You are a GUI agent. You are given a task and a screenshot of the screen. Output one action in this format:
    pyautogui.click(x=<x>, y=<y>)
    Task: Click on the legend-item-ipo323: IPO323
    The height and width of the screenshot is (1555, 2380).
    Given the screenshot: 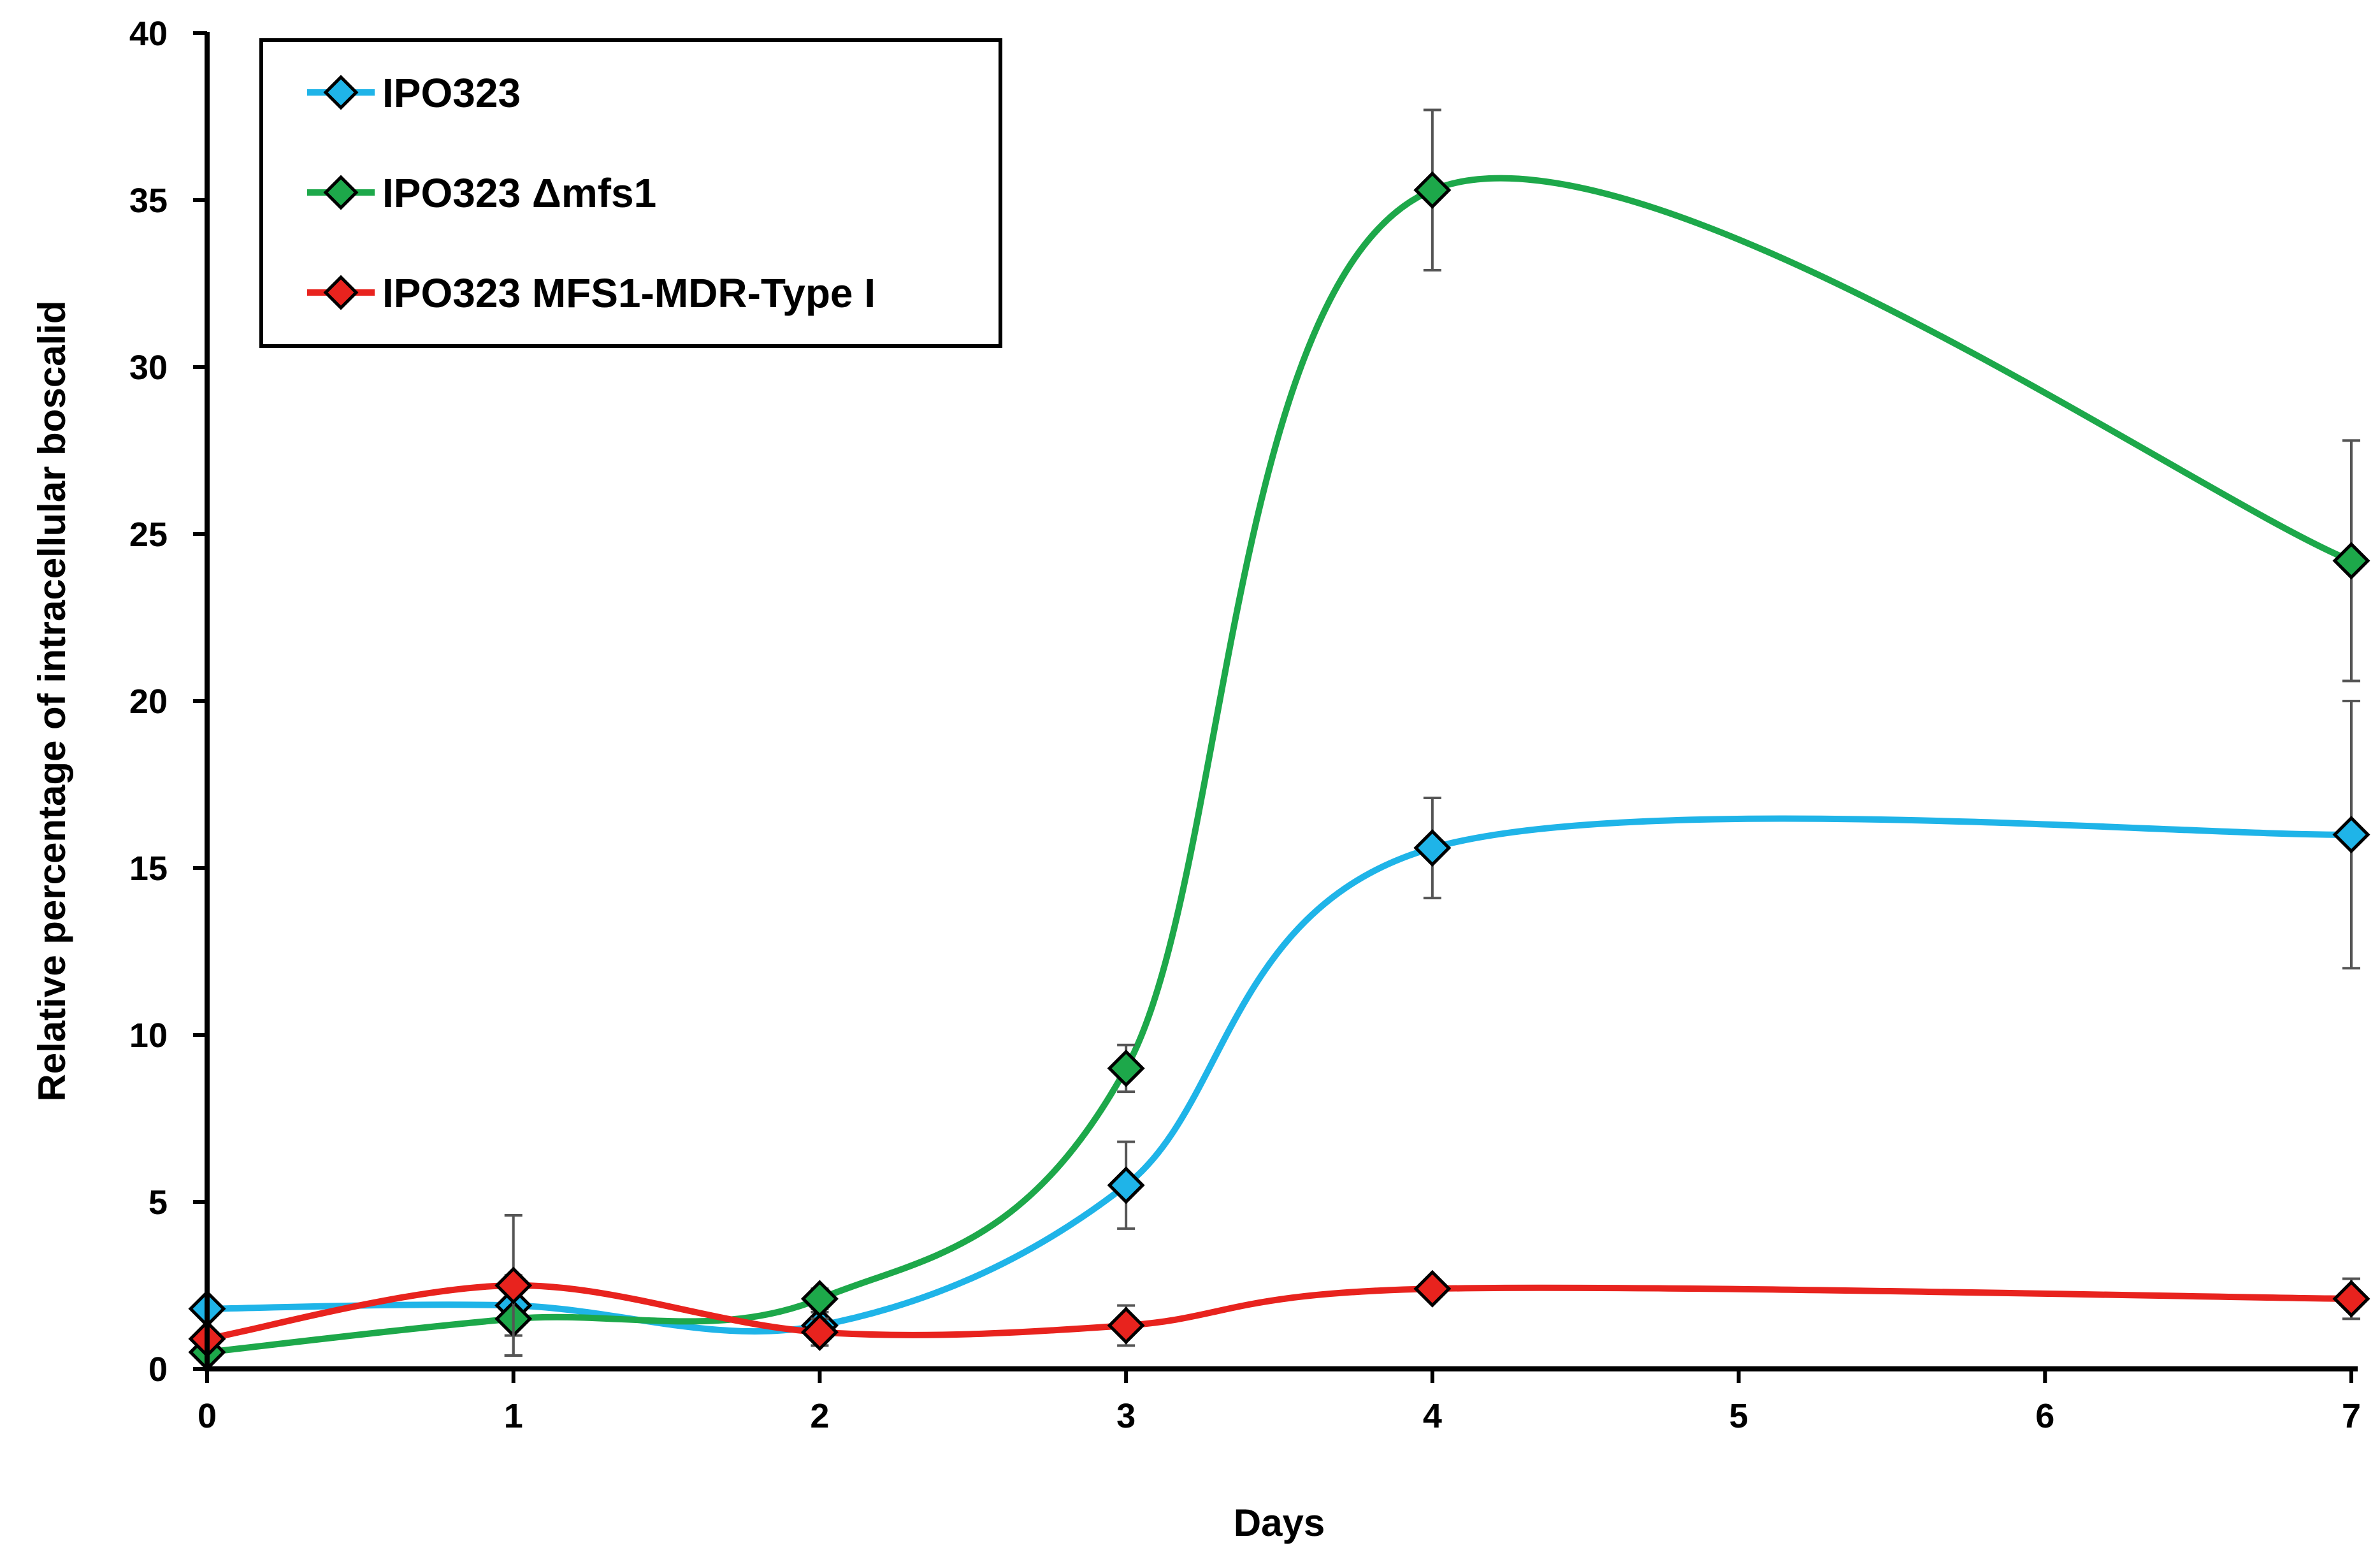 What is the action you would take?
    pyautogui.click(x=414, y=93)
    